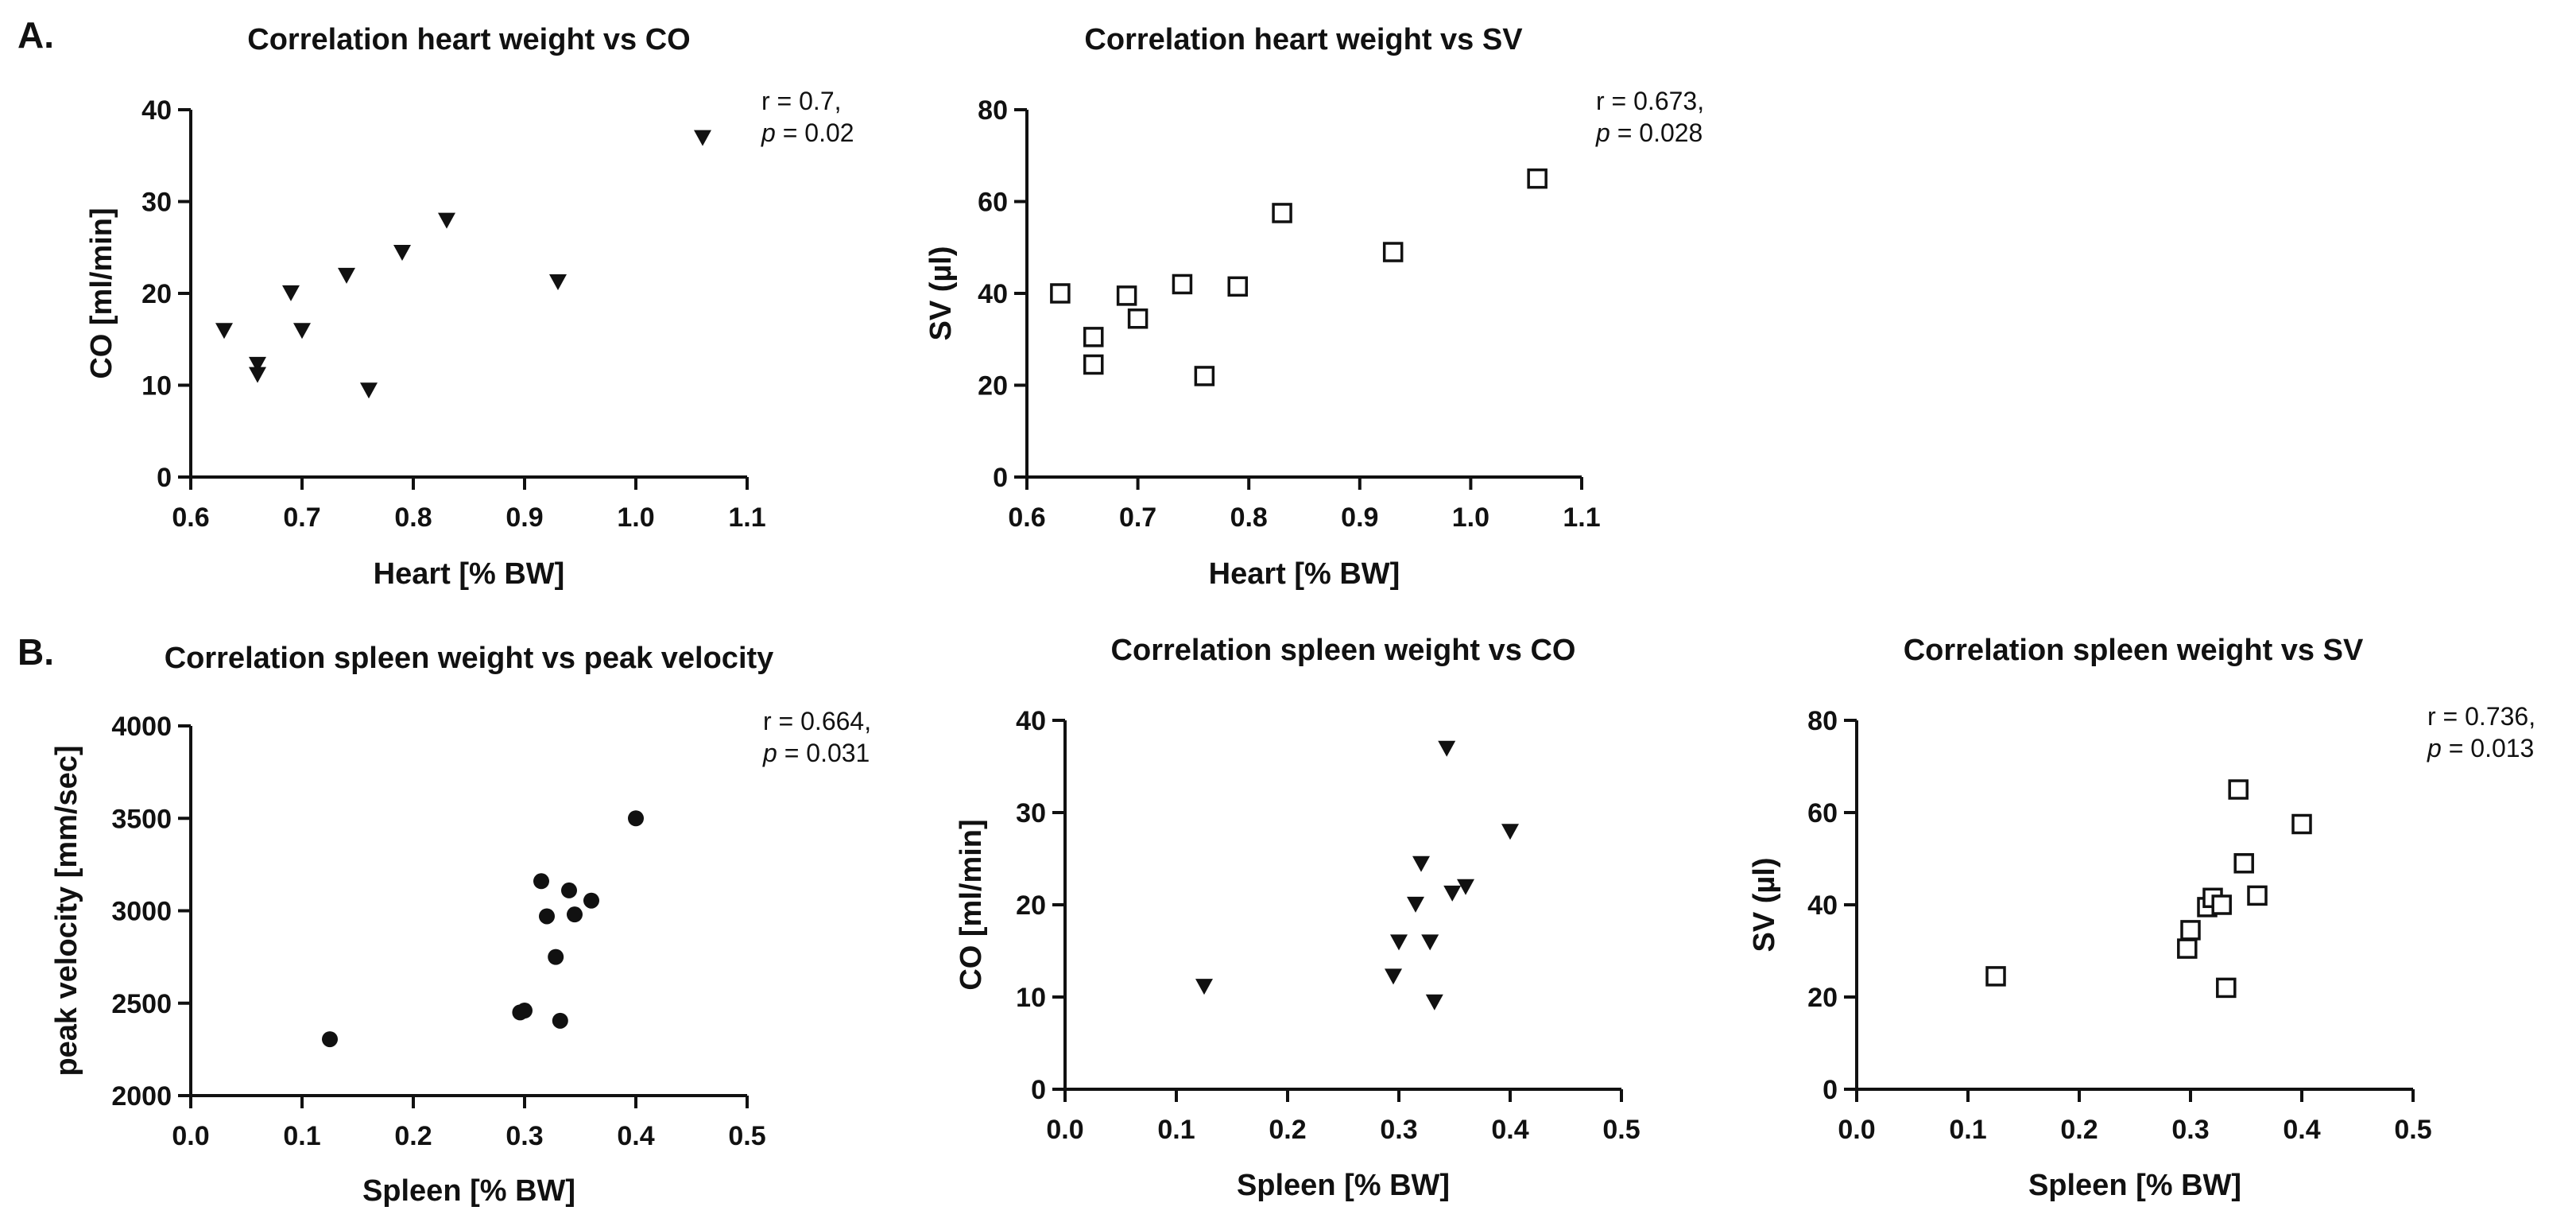 Image resolution: width=2576 pixels, height=1226 pixels. What do you see at coordinates (156, 386) in the screenshot?
I see `y-tick-label: 10` at bounding box center [156, 386].